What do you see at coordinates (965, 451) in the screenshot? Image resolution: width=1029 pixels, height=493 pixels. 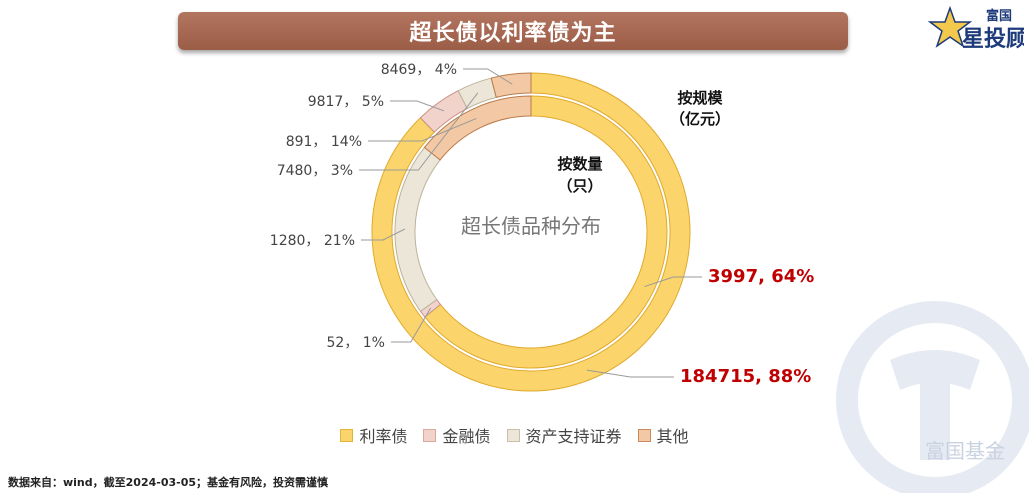 I see `watermark-text: 富国基金` at bounding box center [965, 451].